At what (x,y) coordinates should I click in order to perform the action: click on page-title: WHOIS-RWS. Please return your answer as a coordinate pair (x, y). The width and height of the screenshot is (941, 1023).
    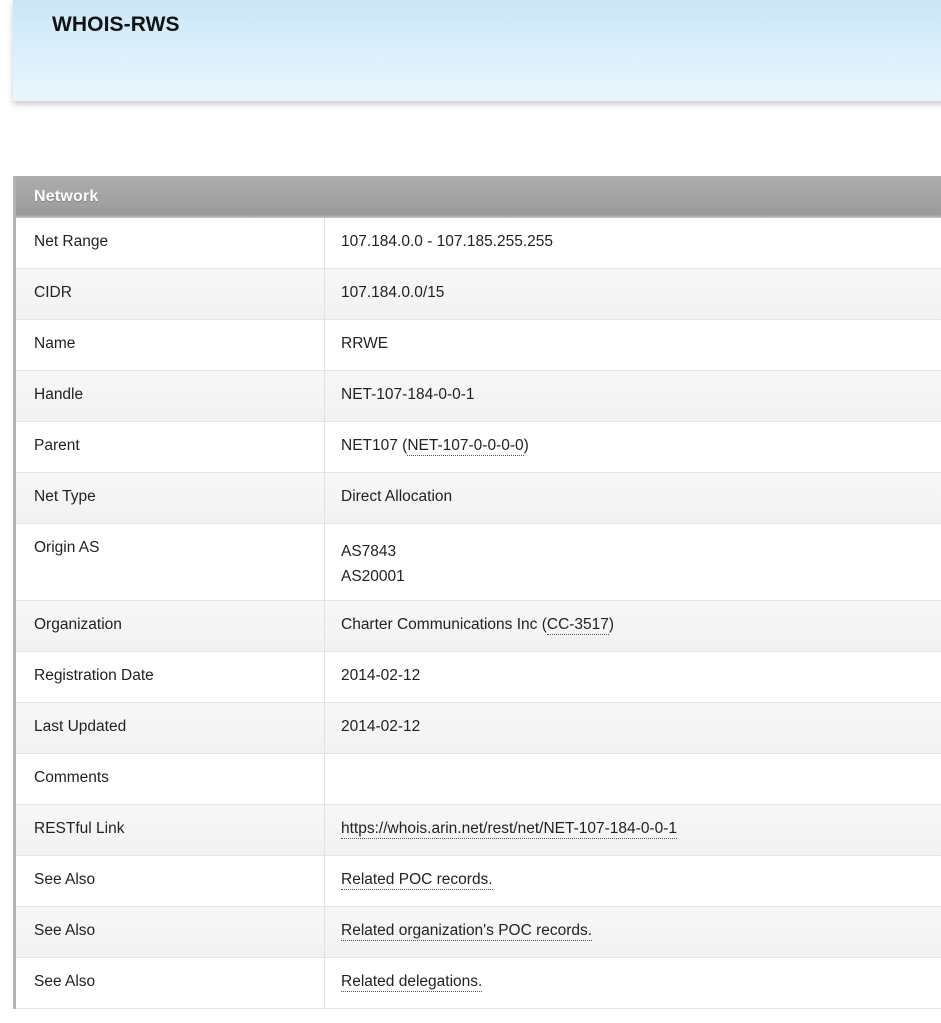
    Looking at the image, I should click on (116, 24).